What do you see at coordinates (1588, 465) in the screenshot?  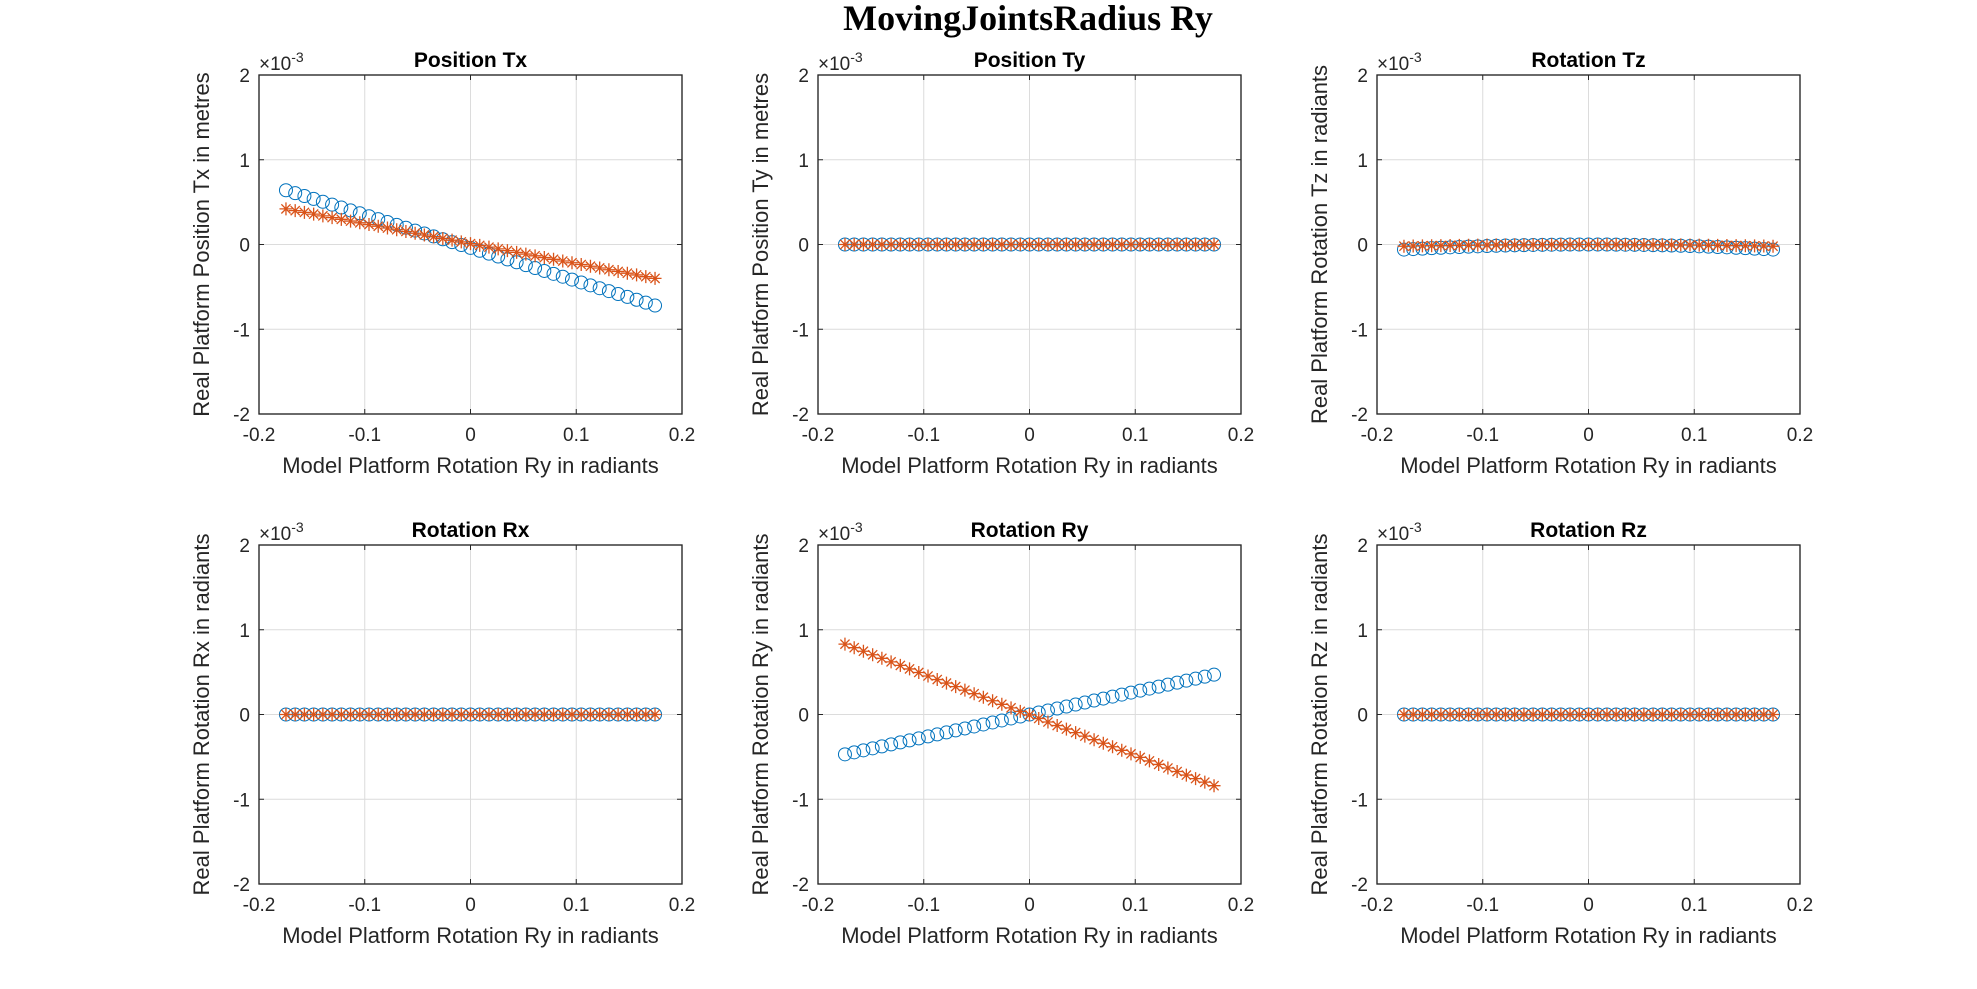 I see `x-axis-label: Model Platform Rotation Ry in radiants` at bounding box center [1588, 465].